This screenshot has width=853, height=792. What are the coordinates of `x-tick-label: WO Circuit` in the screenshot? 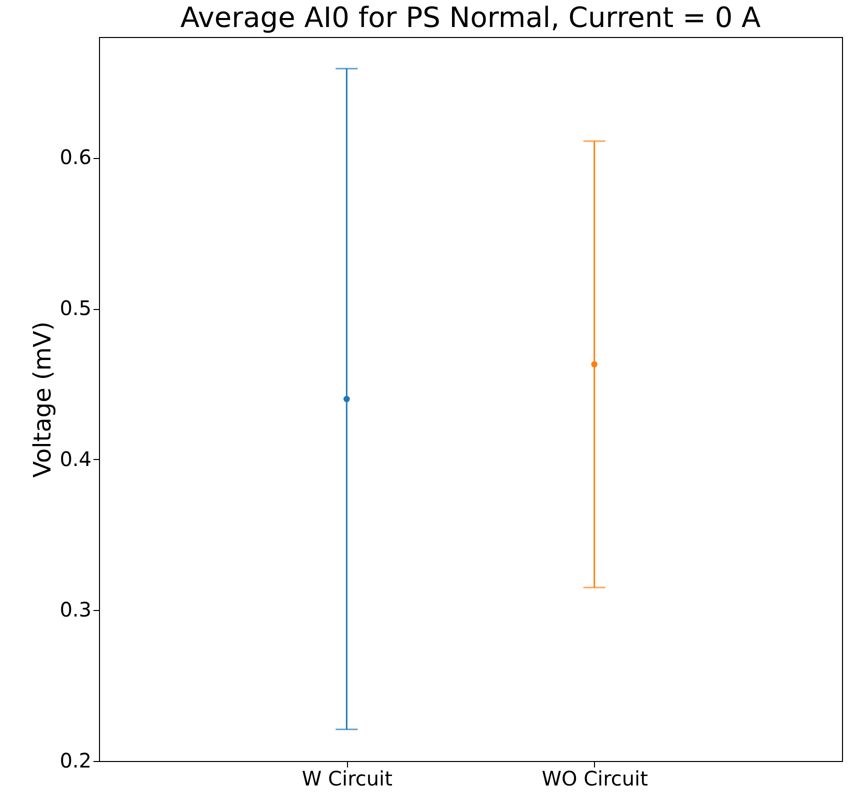 It's located at (595, 778).